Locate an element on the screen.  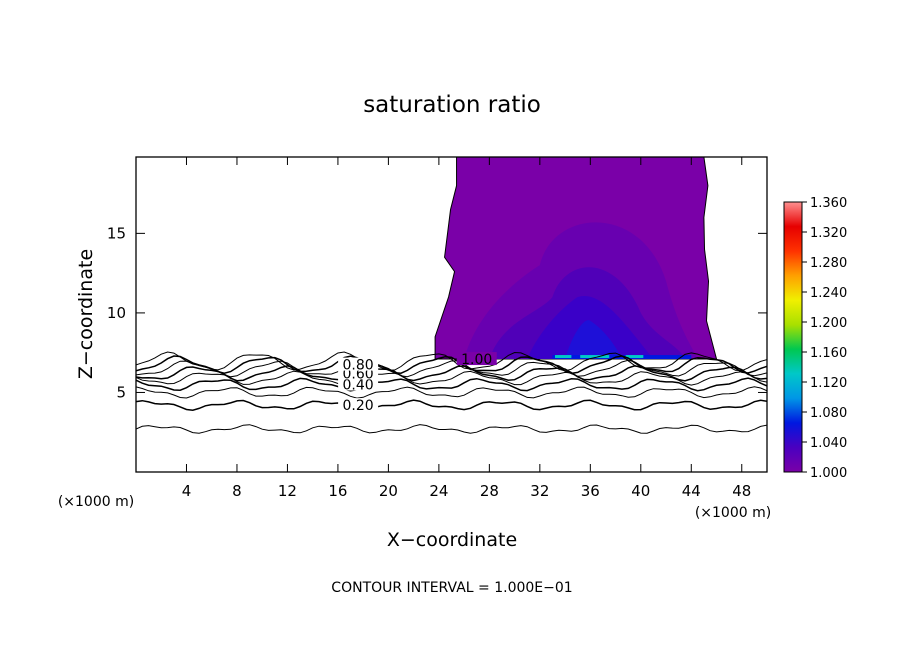
x-tick-label: 36 is located at coordinates (590, 491).